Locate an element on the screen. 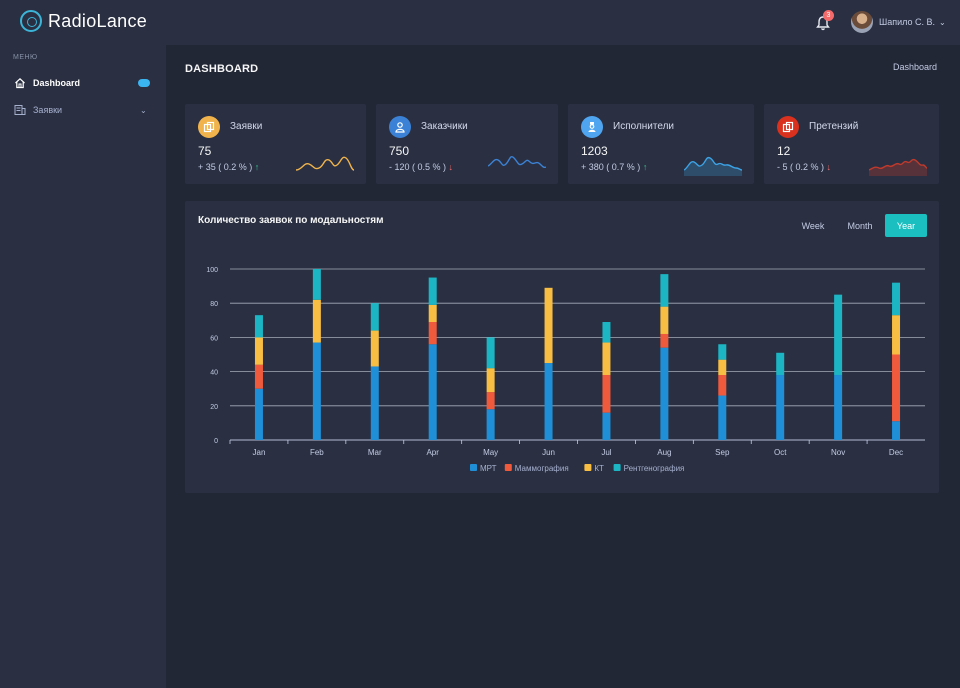 This screenshot has width=960, height=688. y-tick-label: 0 is located at coordinates (216, 441).